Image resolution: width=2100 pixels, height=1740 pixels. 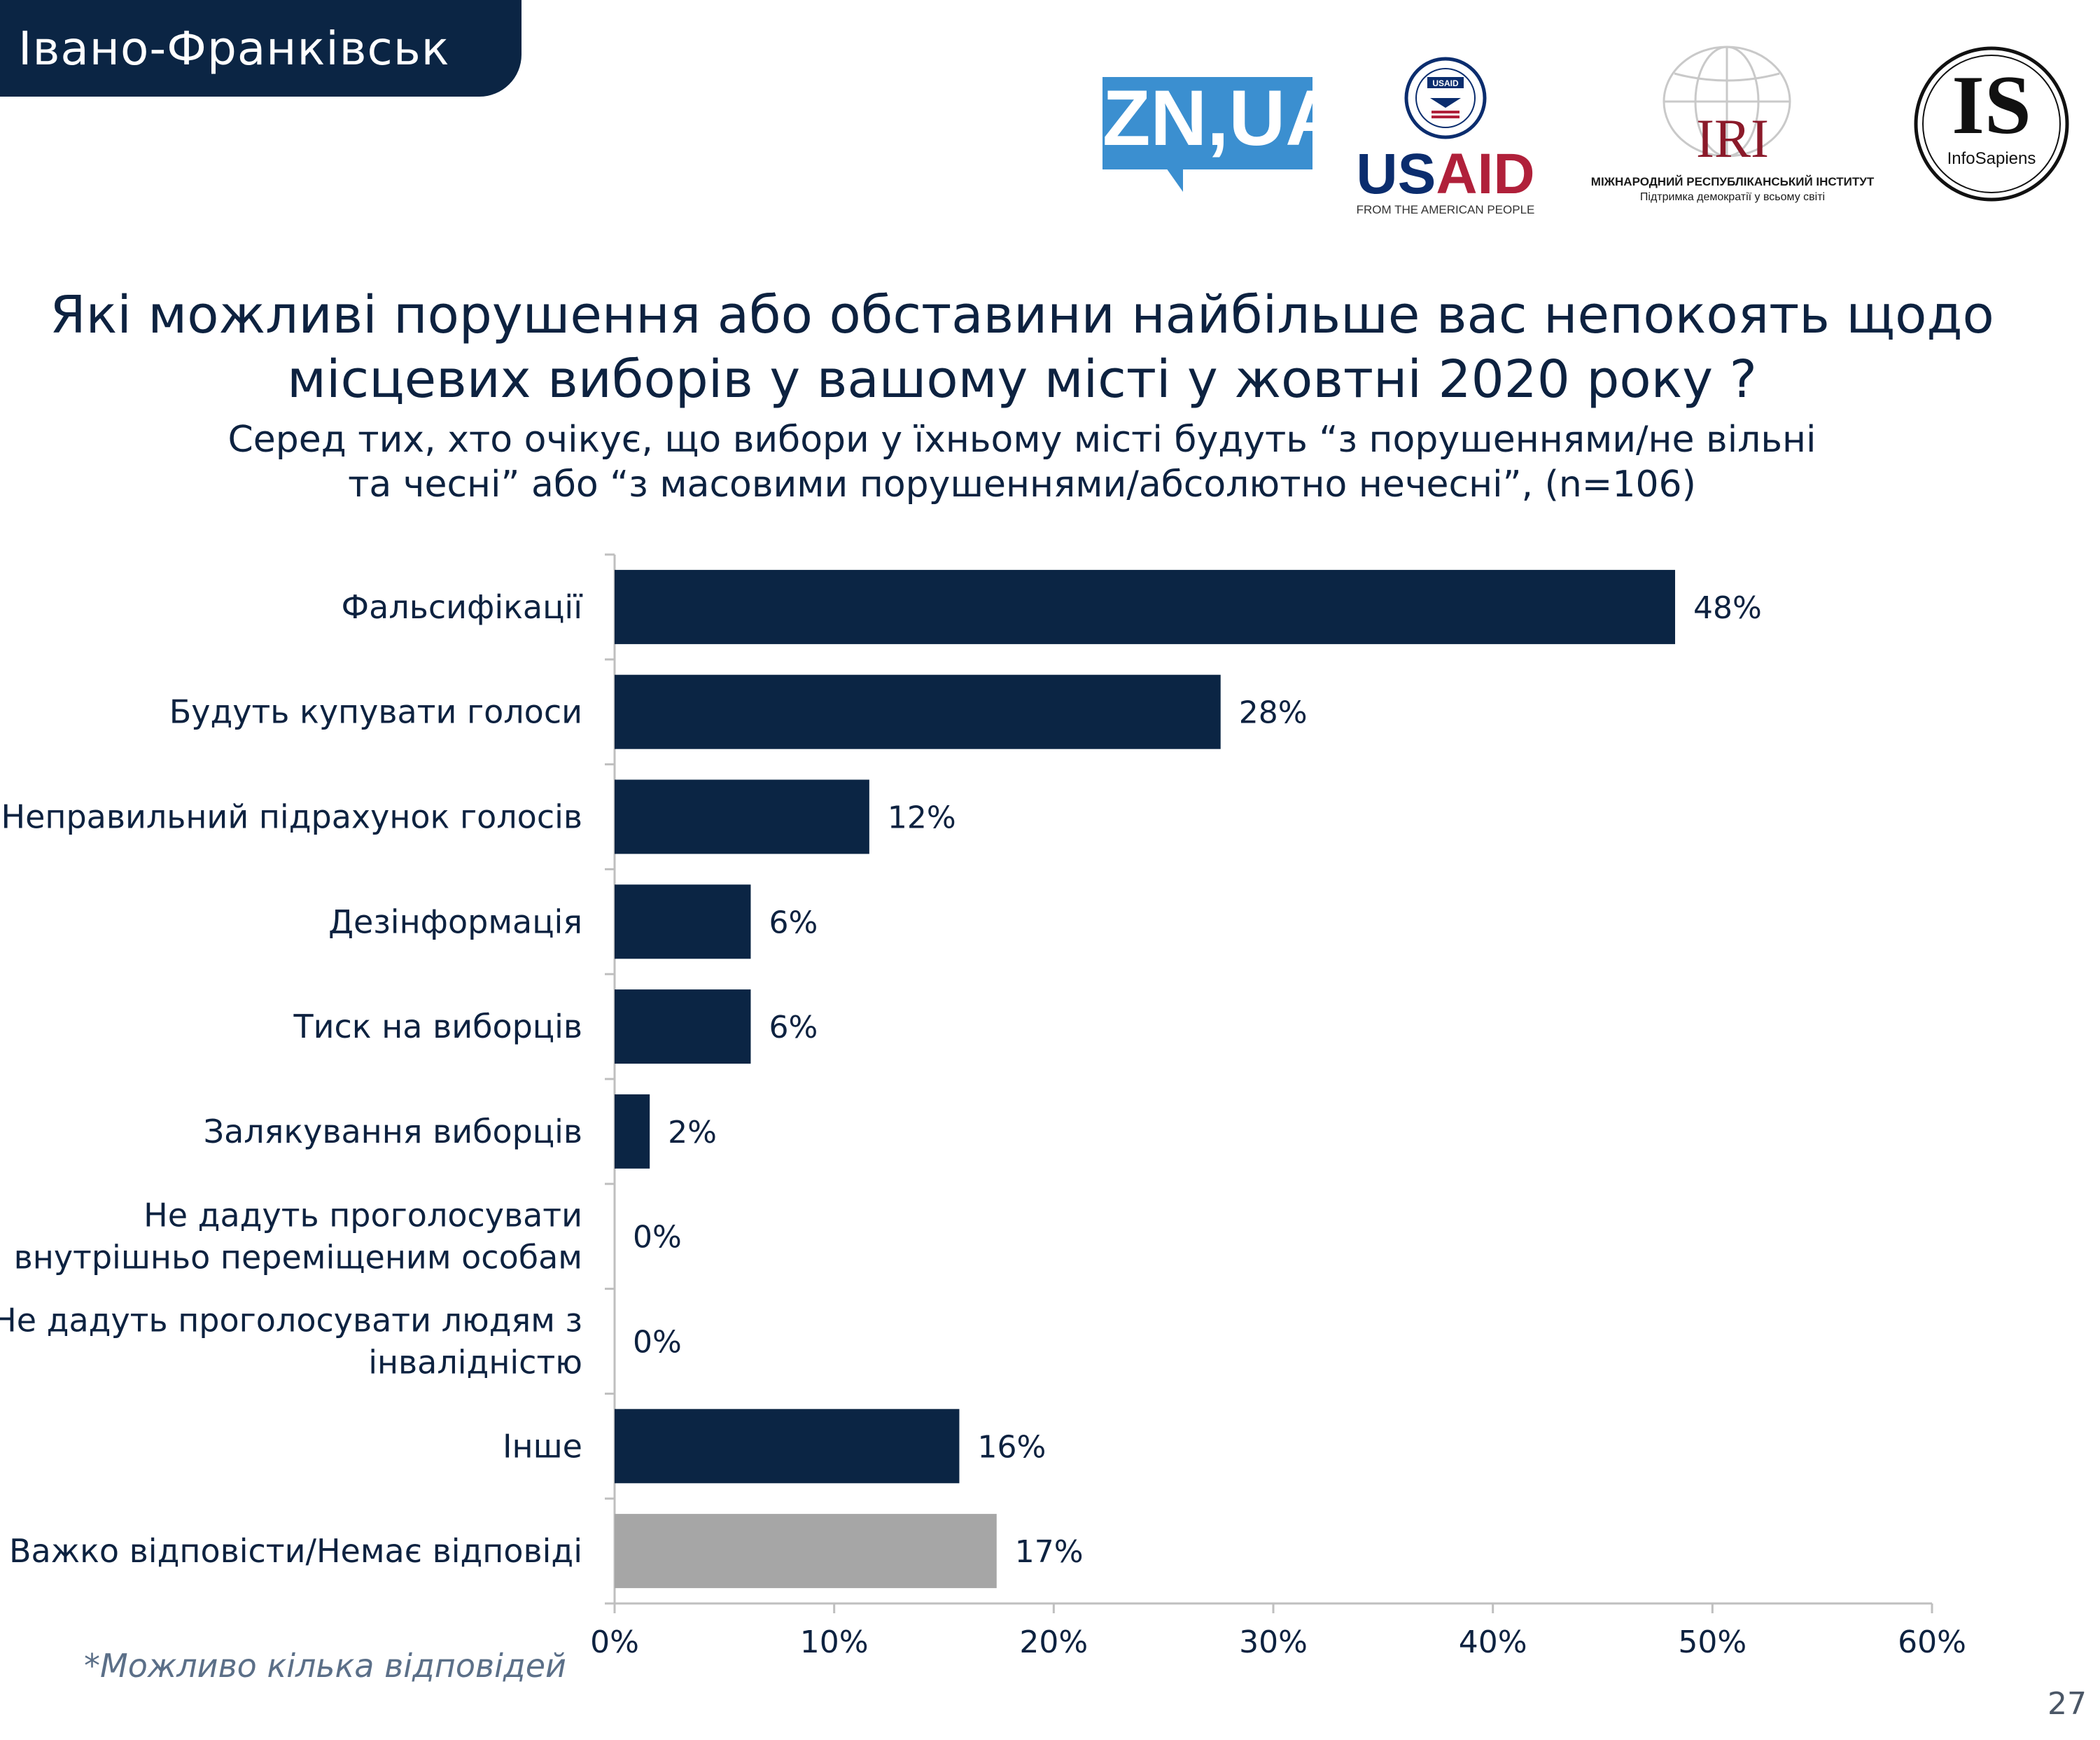 I want to click on city-title: Івано-Франківськ, so click(x=234, y=48).